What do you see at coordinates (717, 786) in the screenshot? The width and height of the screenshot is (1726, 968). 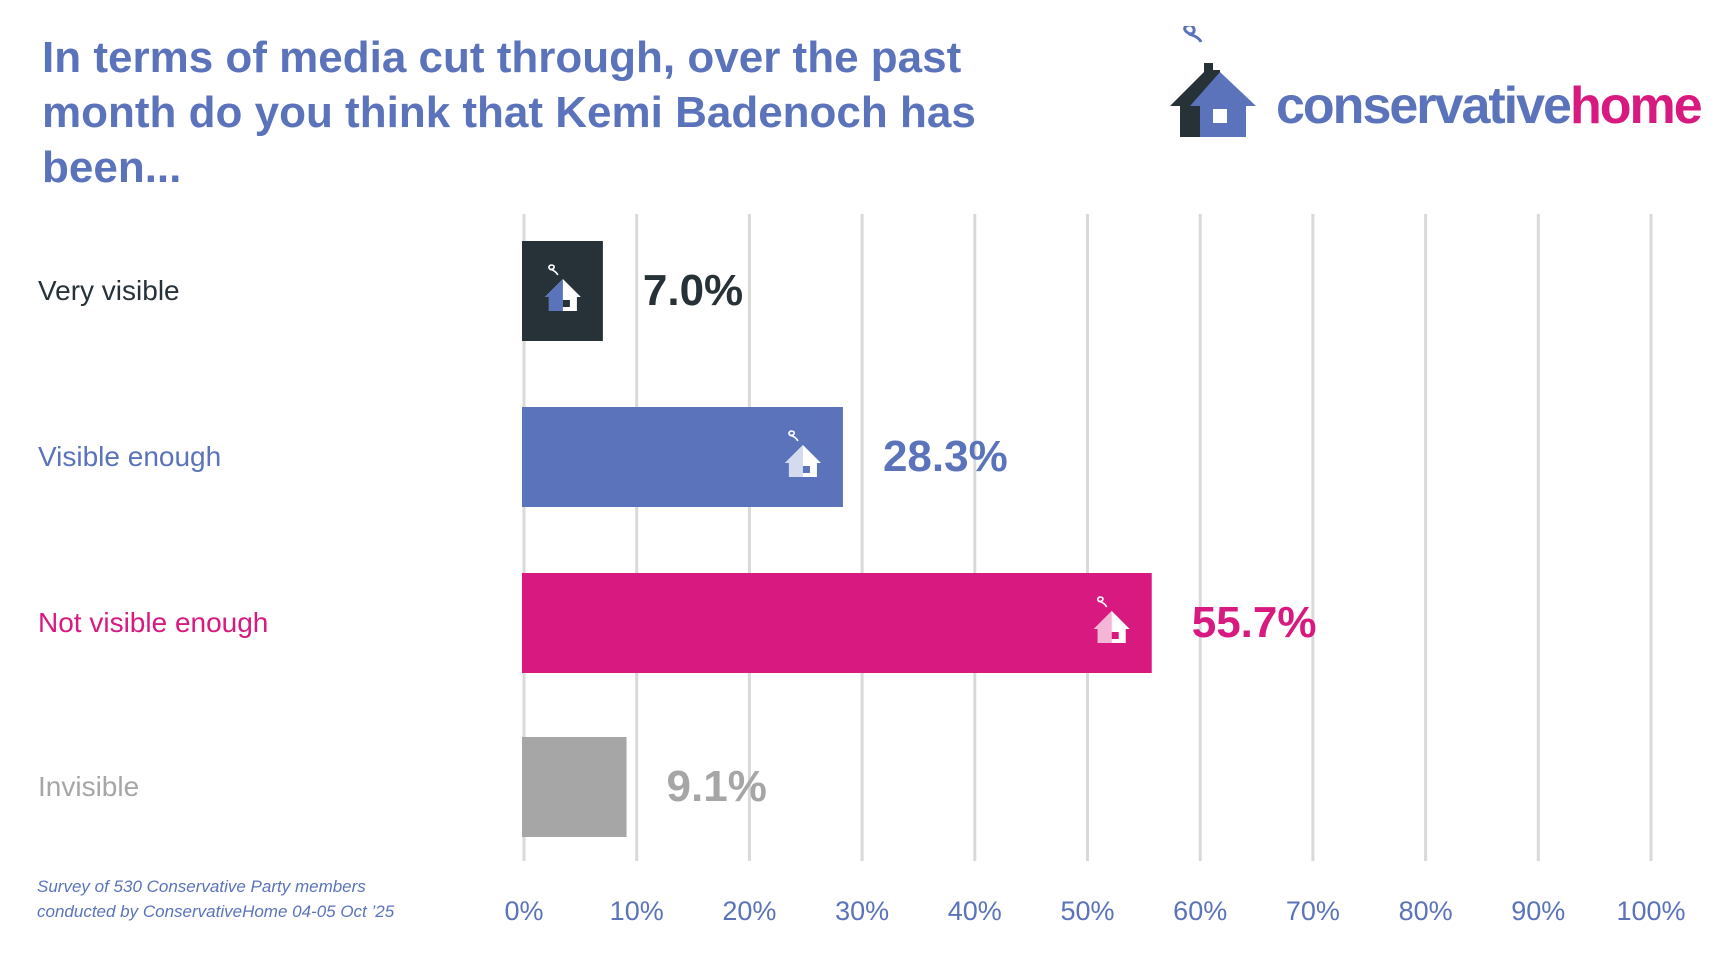 I see `value-label: 9.1%` at bounding box center [717, 786].